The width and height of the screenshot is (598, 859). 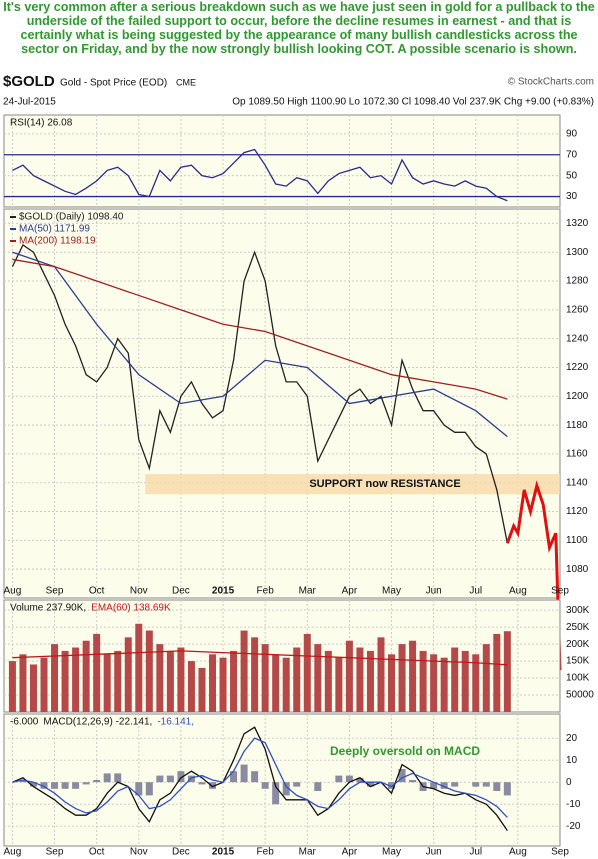 What do you see at coordinates (577, 252) in the screenshot?
I see `y-tick-label: 1300` at bounding box center [577, 252].